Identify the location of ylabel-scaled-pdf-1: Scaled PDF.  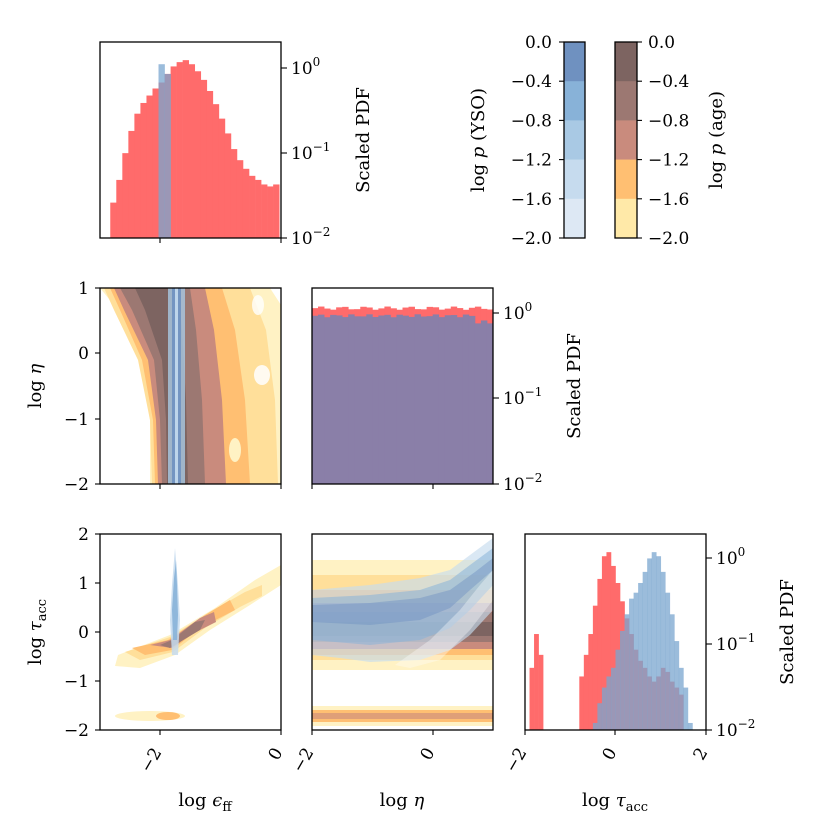
(363, 140).